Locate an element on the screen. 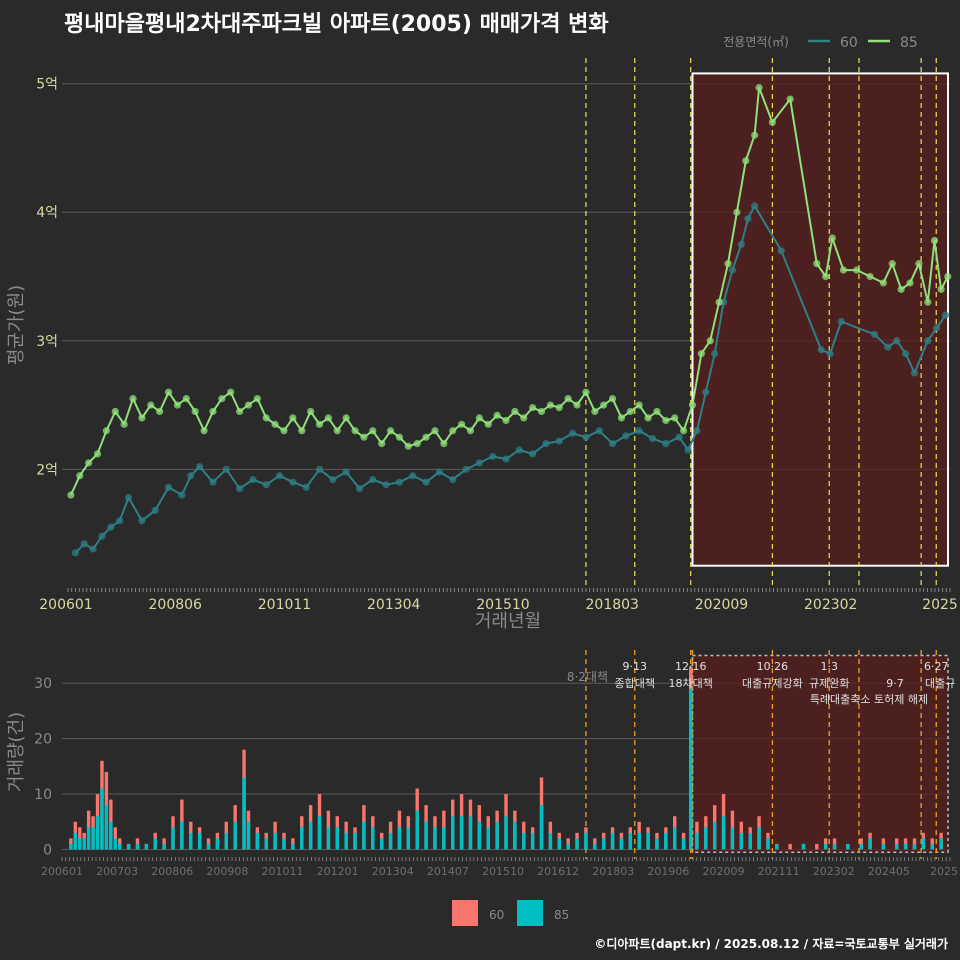 The height and width of the screenshot is (960, 960). bar-y-tick-label: 0 is located at coordinates (47, 850).